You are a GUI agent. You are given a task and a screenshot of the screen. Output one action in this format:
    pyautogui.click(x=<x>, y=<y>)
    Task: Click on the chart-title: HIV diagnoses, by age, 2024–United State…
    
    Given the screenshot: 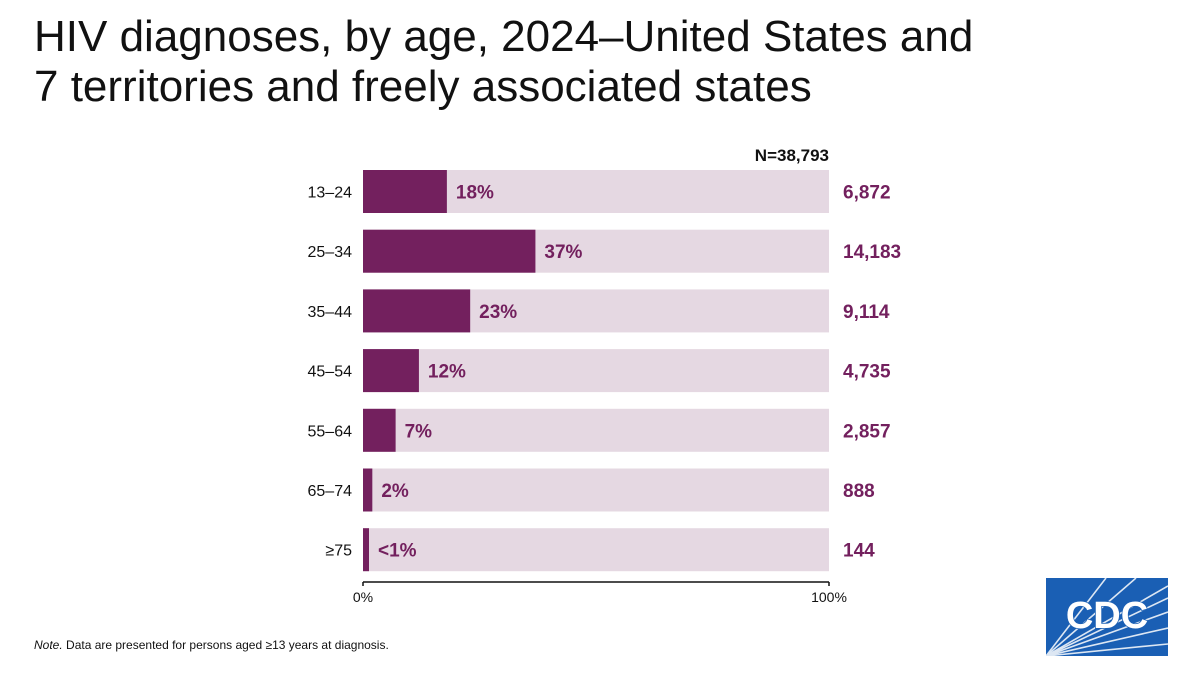 What is the action you would take?
    pyautogui.click(x=594, y=62)
    